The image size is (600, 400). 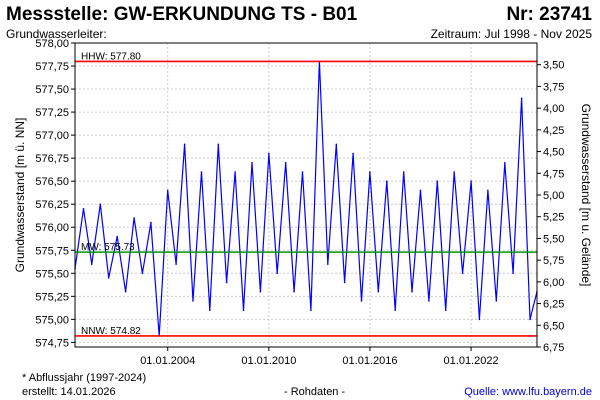 I want to click on station-title: Messstelle: GW-ERKUNDUNG TS - B01, so click(x=182, y=14).